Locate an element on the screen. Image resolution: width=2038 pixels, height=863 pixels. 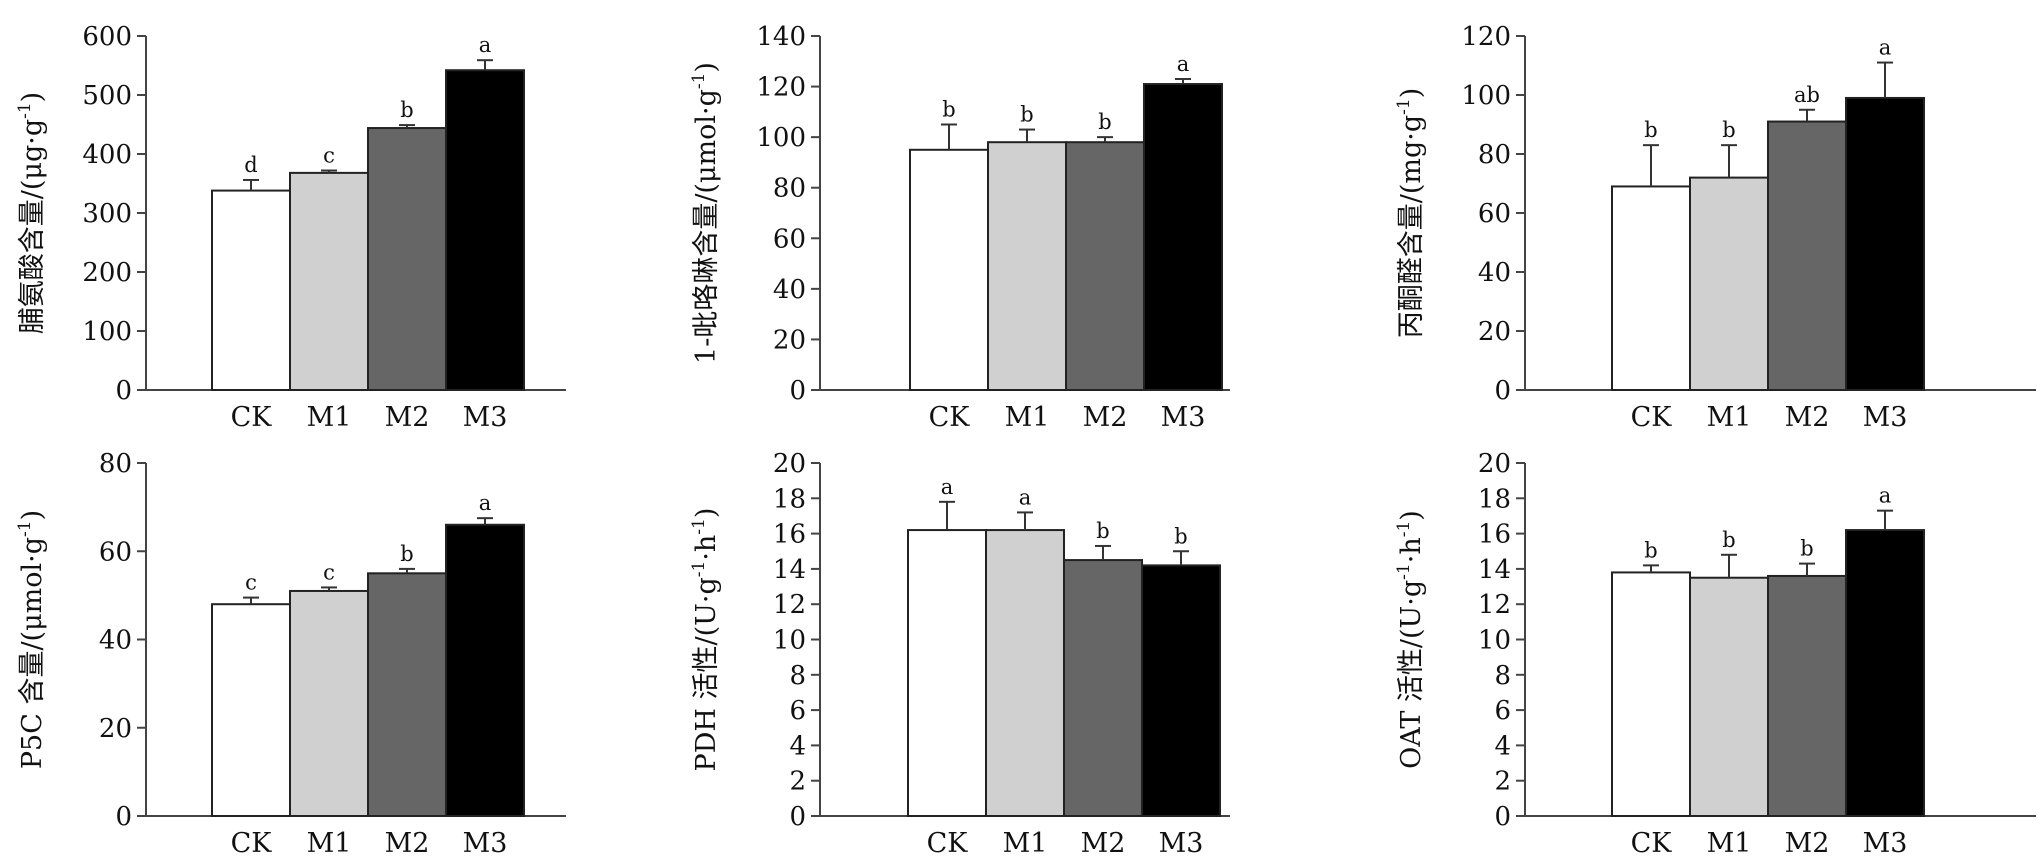
y-tick-label: 4 is located at coordinates (797, 746).